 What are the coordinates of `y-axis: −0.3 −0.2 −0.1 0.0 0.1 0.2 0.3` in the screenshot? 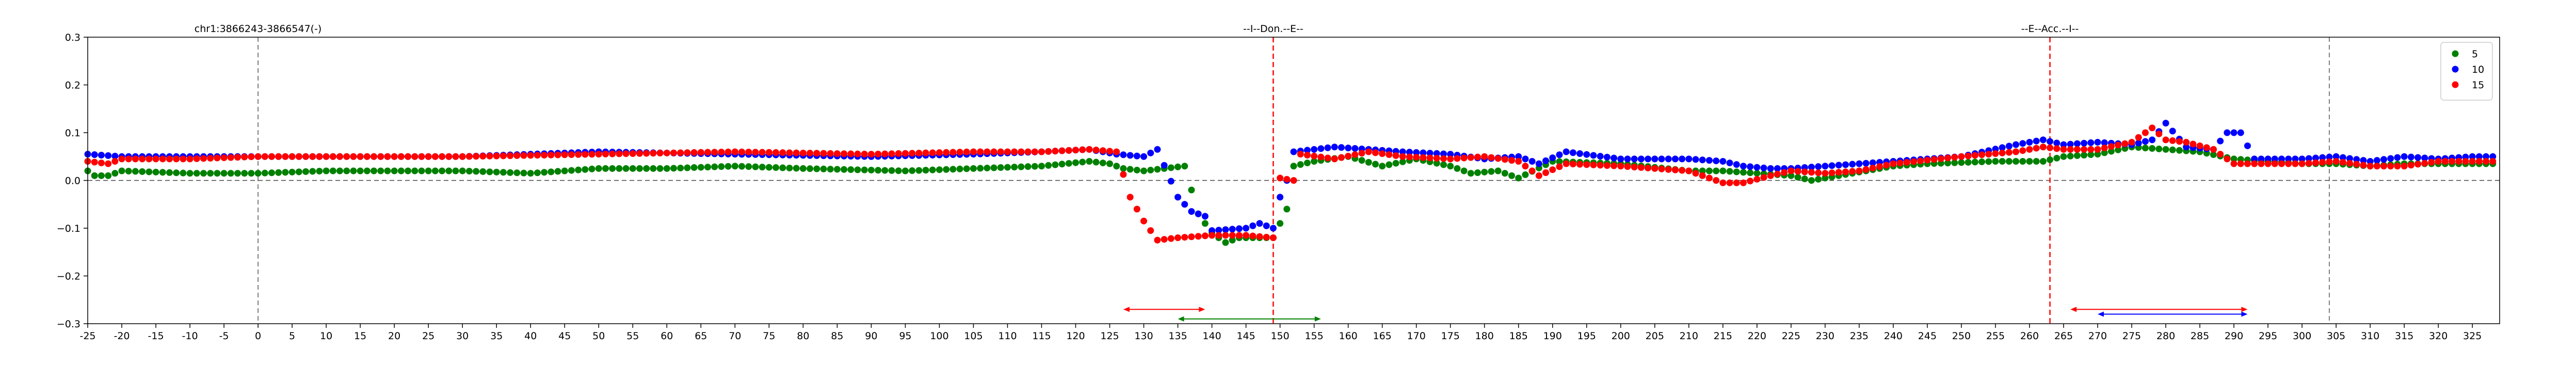 It's located at (73, 181).